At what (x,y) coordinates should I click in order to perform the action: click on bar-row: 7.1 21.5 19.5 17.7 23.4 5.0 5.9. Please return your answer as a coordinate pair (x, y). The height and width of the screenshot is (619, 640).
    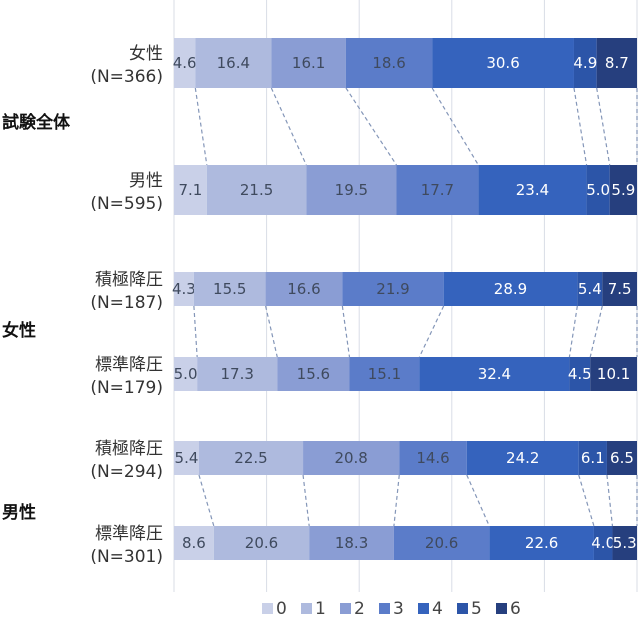
    Looking at the image, I should click on (405, 190).